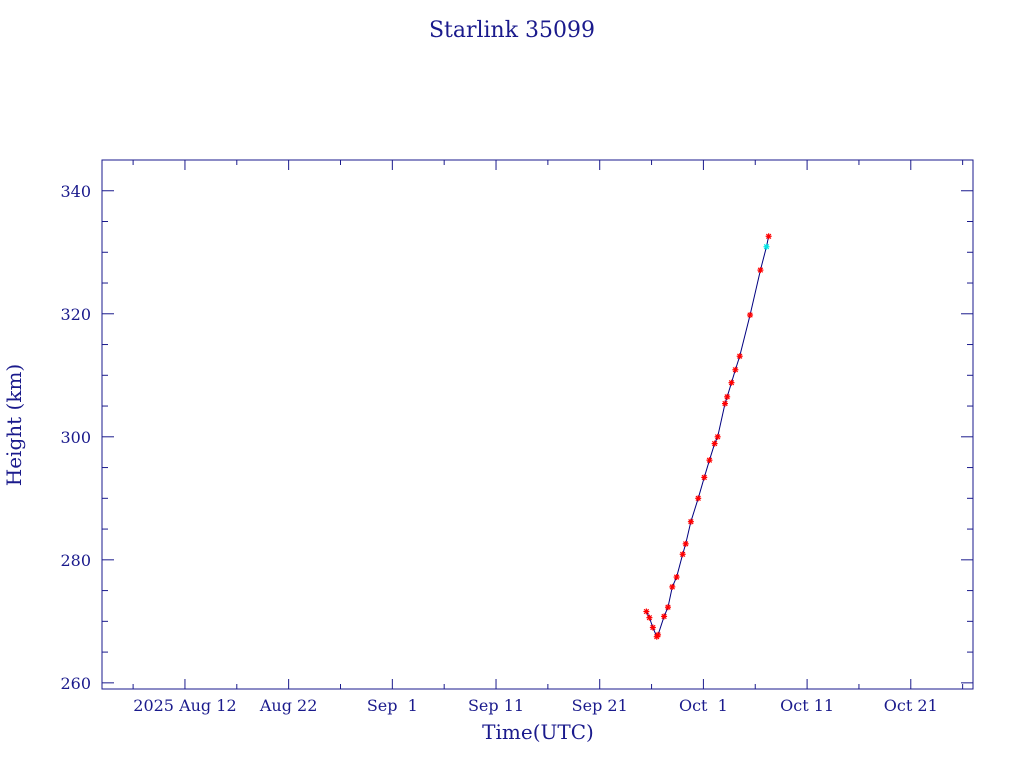  I want to click on x-tick-label: Oct 21, so click(911, 705).